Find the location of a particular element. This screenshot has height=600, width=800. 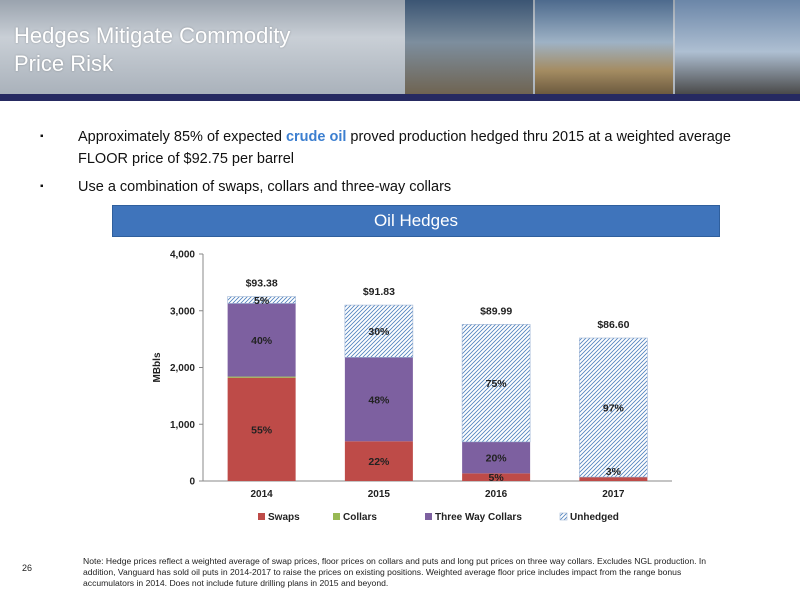

price-label: $89.99 is located at coordinates (496, 311).